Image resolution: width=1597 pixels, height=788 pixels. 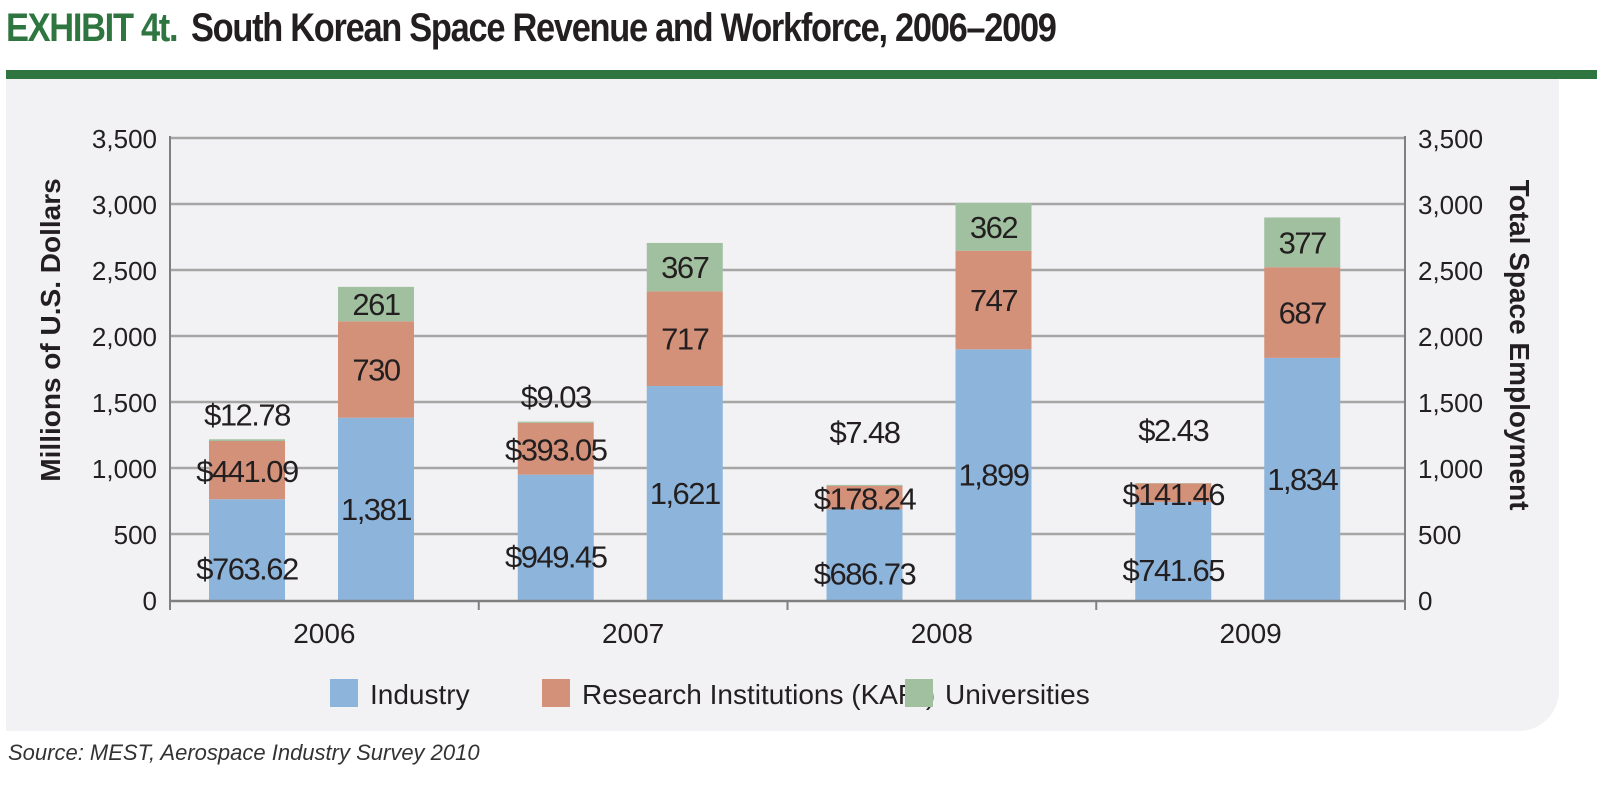 I want to click on x-tick-label: 2009, so click(x=1250, y=633).